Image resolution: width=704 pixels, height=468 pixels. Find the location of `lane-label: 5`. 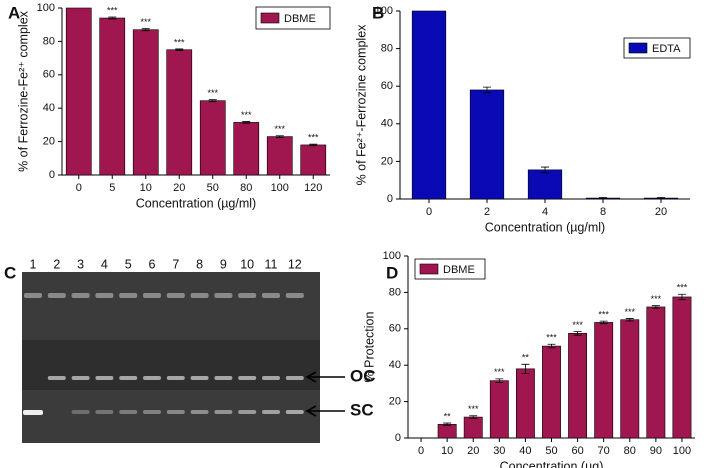

lane-label: 5 is located at coordinates (128, 264).